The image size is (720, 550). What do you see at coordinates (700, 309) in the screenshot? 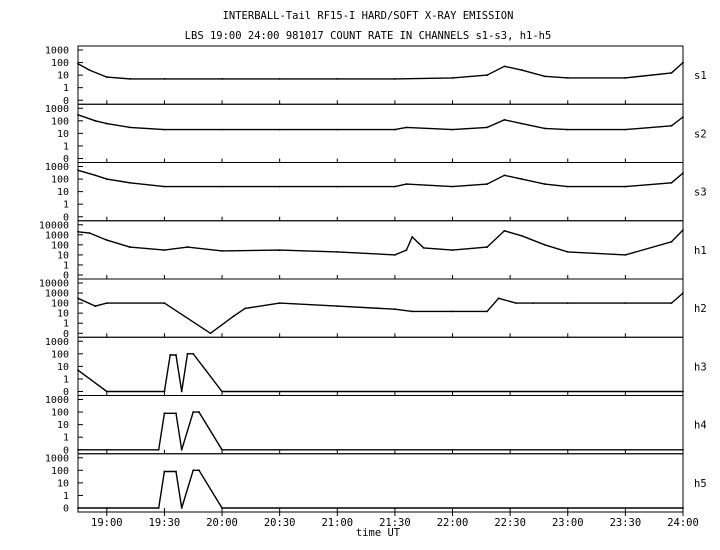
I see `channel-label-h2: h2` at bounding box center [700, 309].